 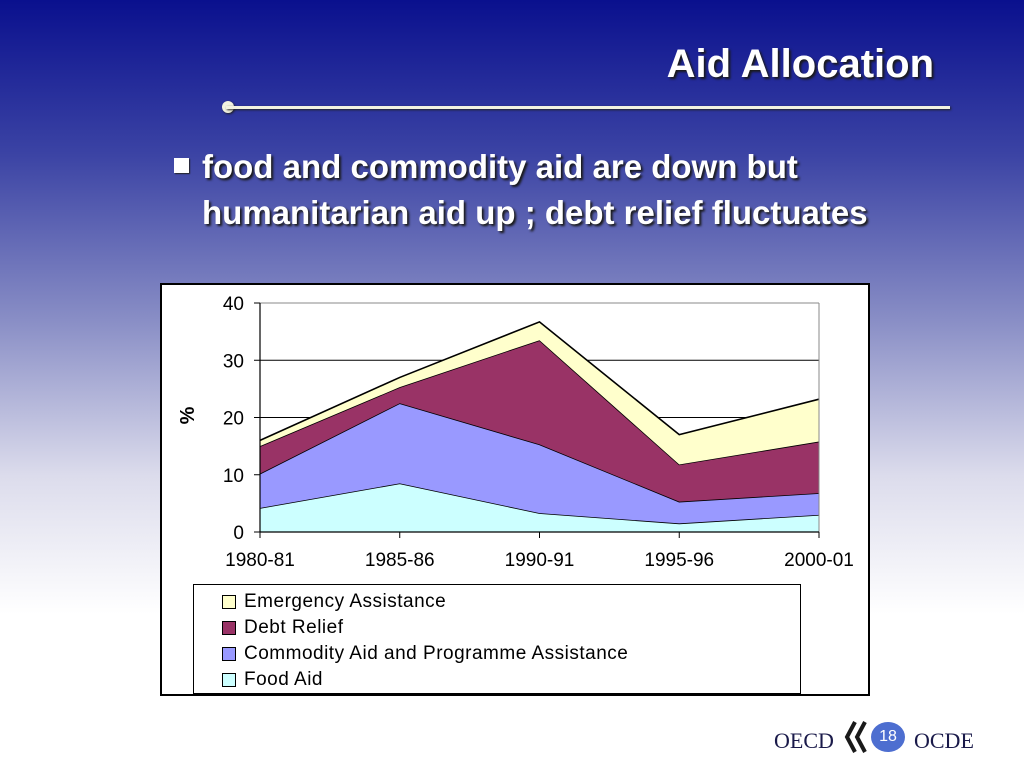 What do you see at coordinates (588, 107) in the screenshot?
I see `title-underline` at bounding box center [588, 107].